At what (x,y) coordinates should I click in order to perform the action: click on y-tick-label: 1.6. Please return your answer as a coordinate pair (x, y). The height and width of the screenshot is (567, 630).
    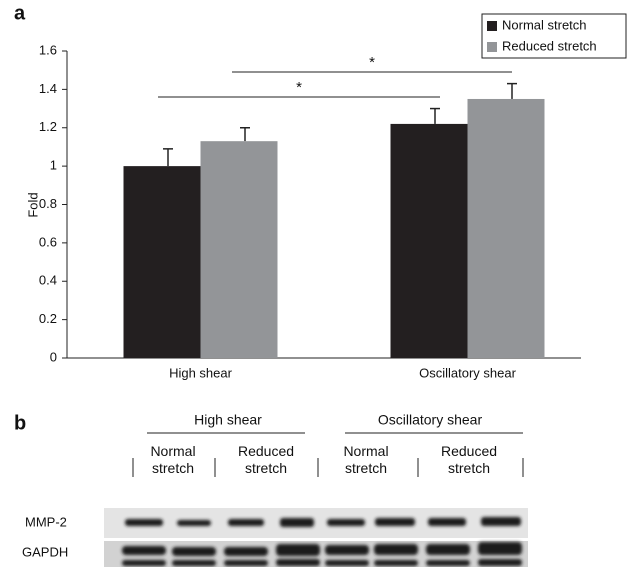
    Looking at the image, I should click on (48, 49).